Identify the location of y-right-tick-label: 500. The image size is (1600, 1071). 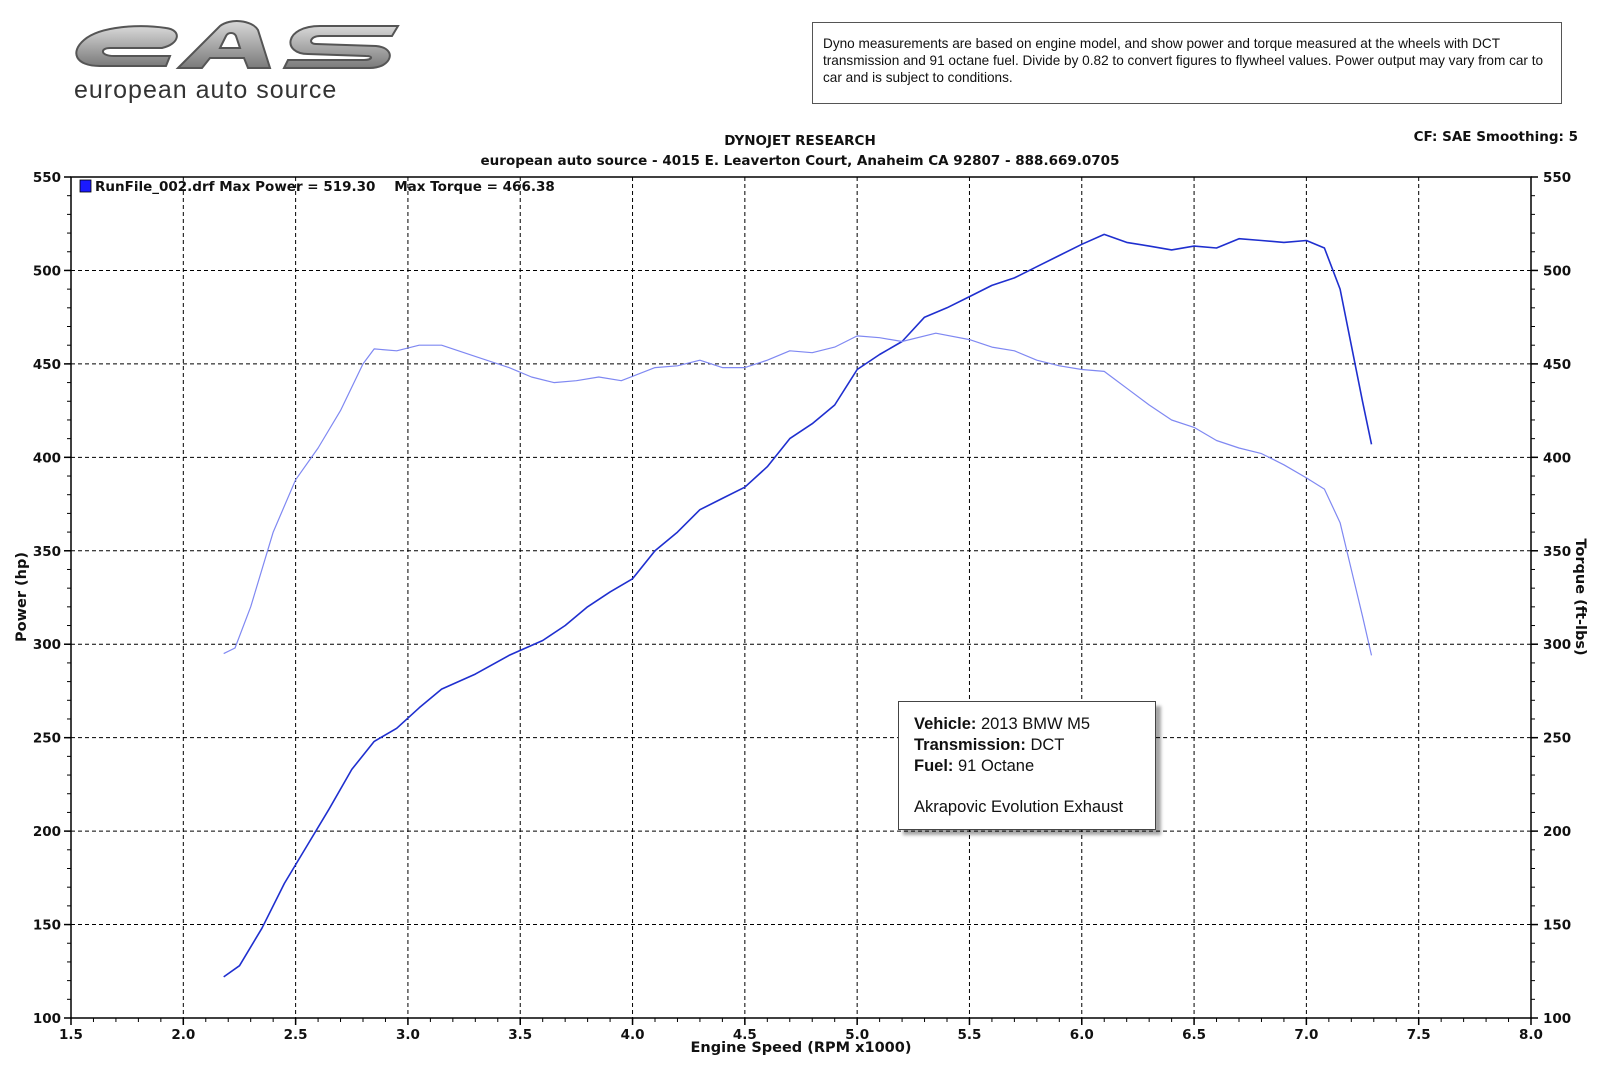
(1557, 271).